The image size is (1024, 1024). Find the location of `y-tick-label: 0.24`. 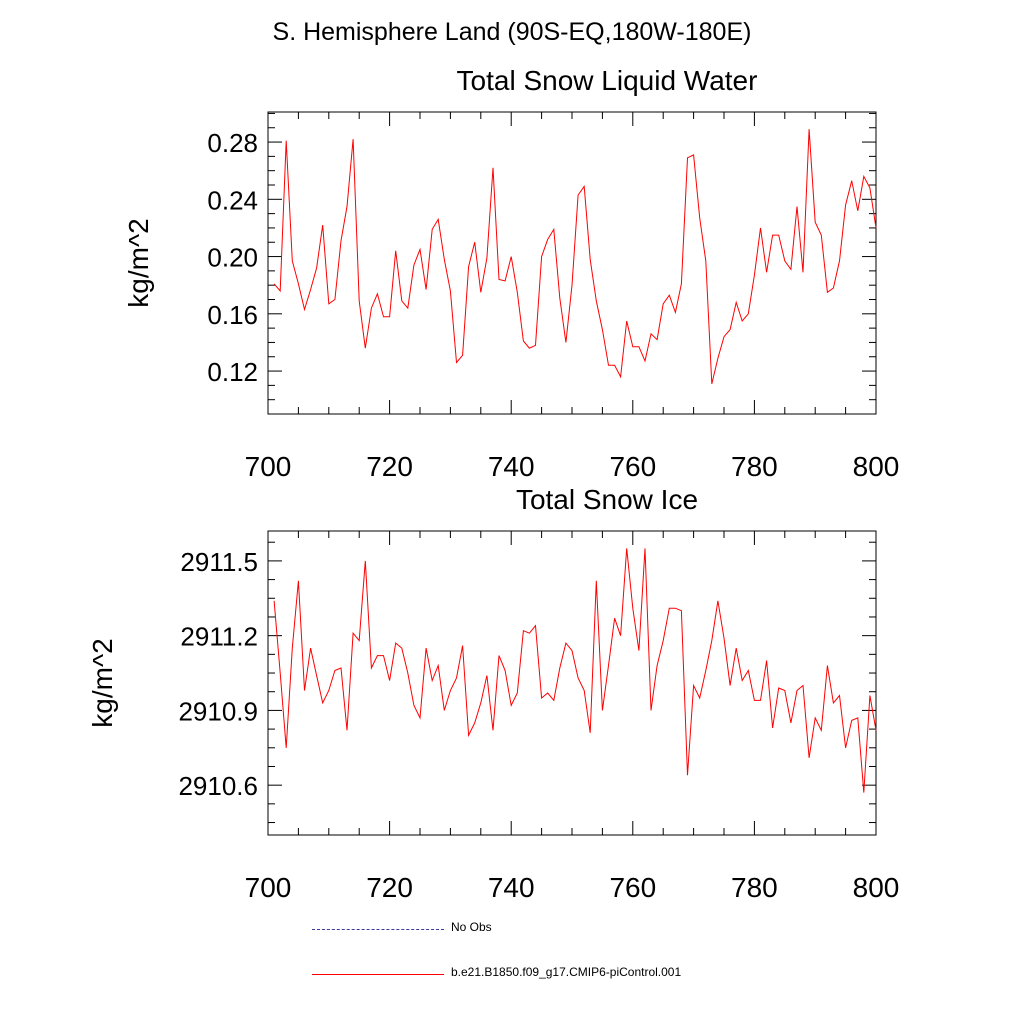

y-tick-label: 0.24 is located at coordinates (232, 200).